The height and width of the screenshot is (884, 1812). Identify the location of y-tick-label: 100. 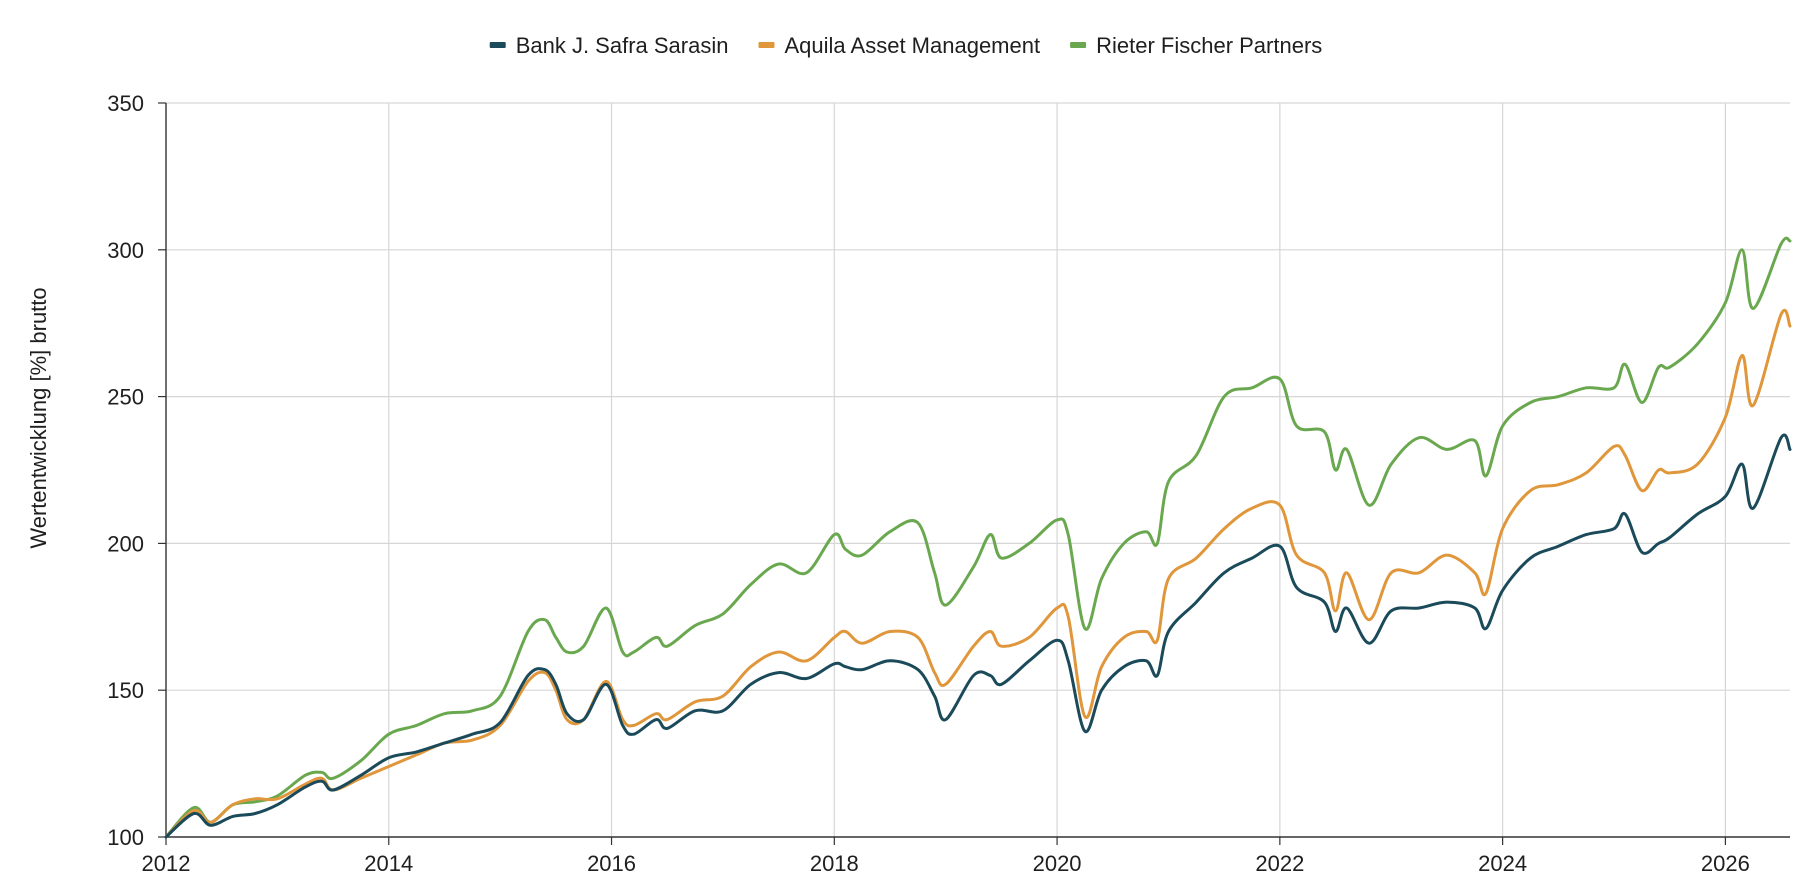
(125, 837).